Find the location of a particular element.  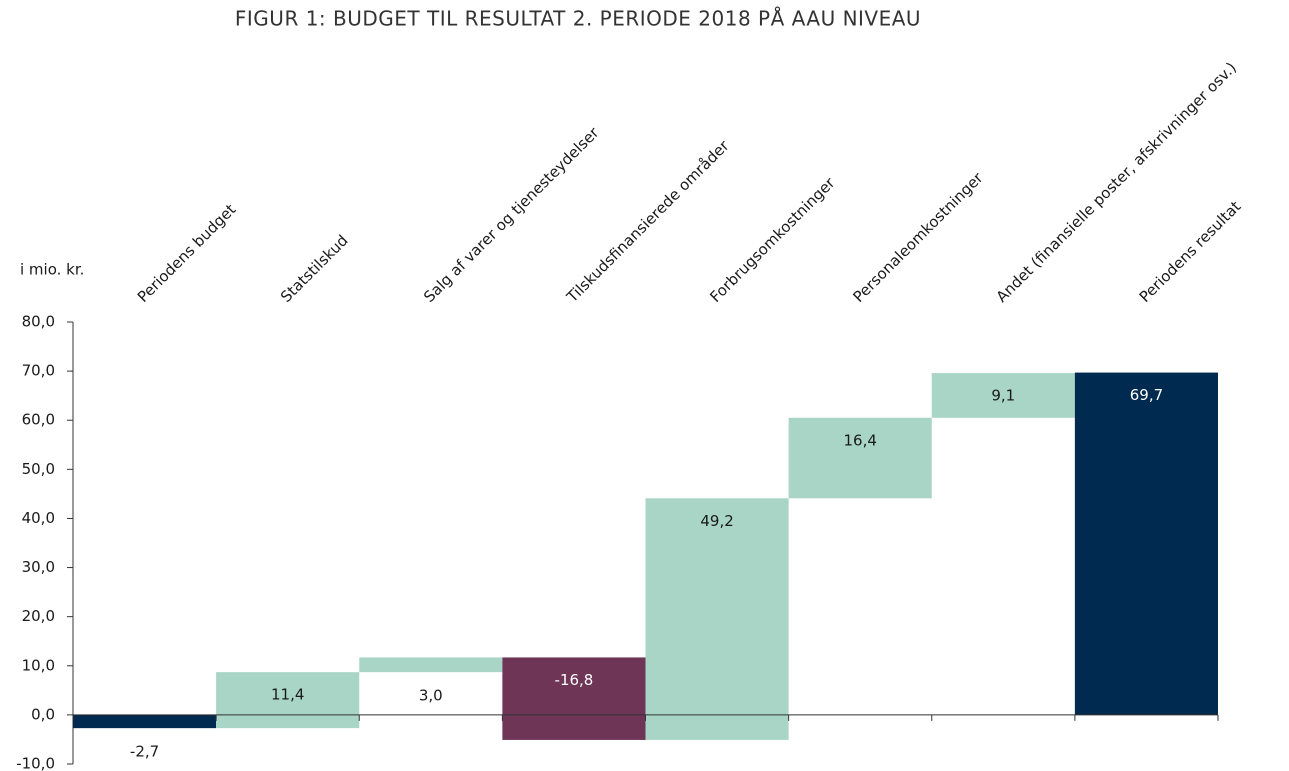

x-tick-label: Periodens budget is located at coordinates (187, 253).